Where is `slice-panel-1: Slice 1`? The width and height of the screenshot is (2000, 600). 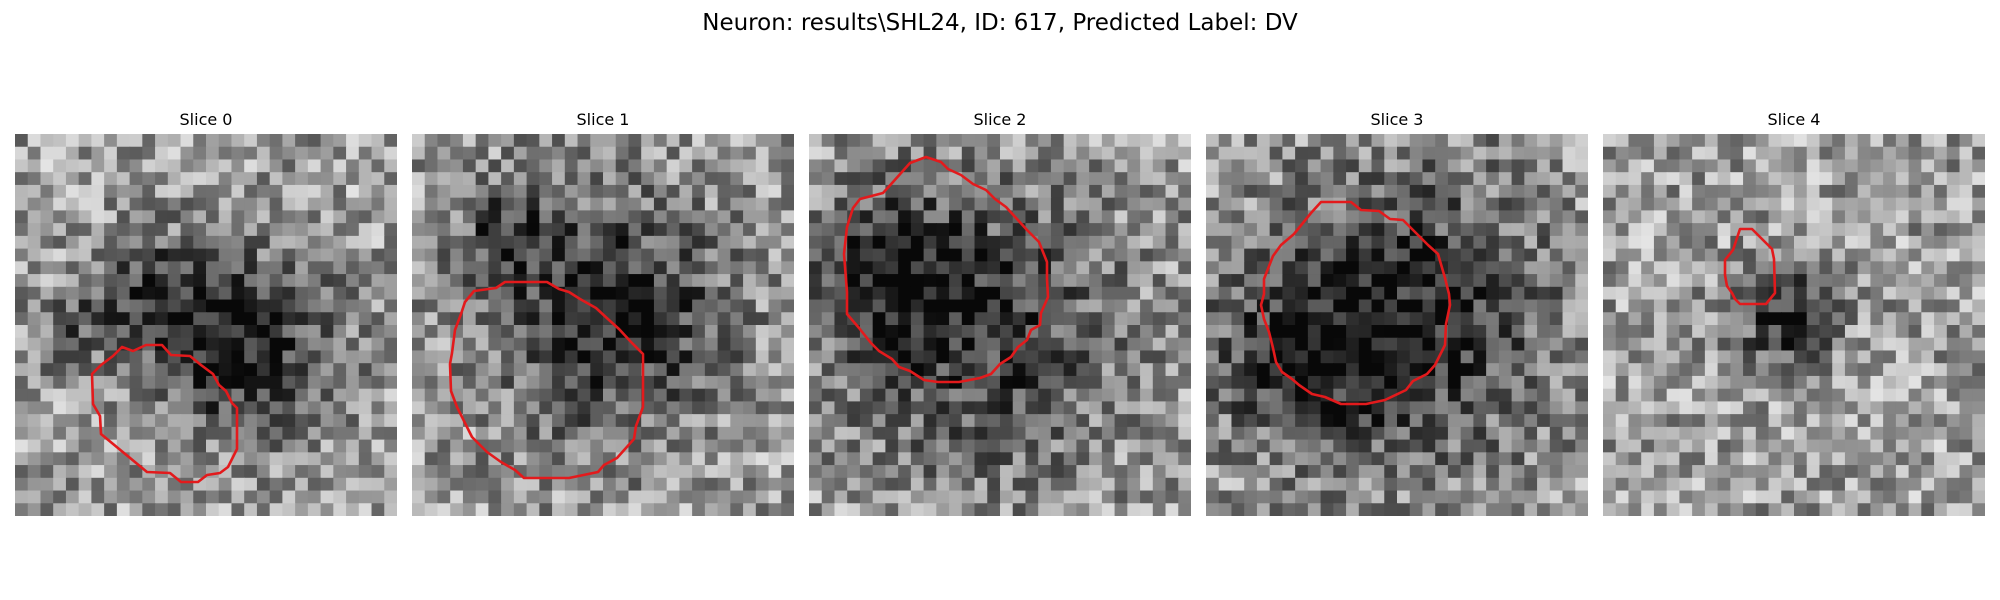
slice-panel-1: Slice 1 is located at coordinates (603, 120).